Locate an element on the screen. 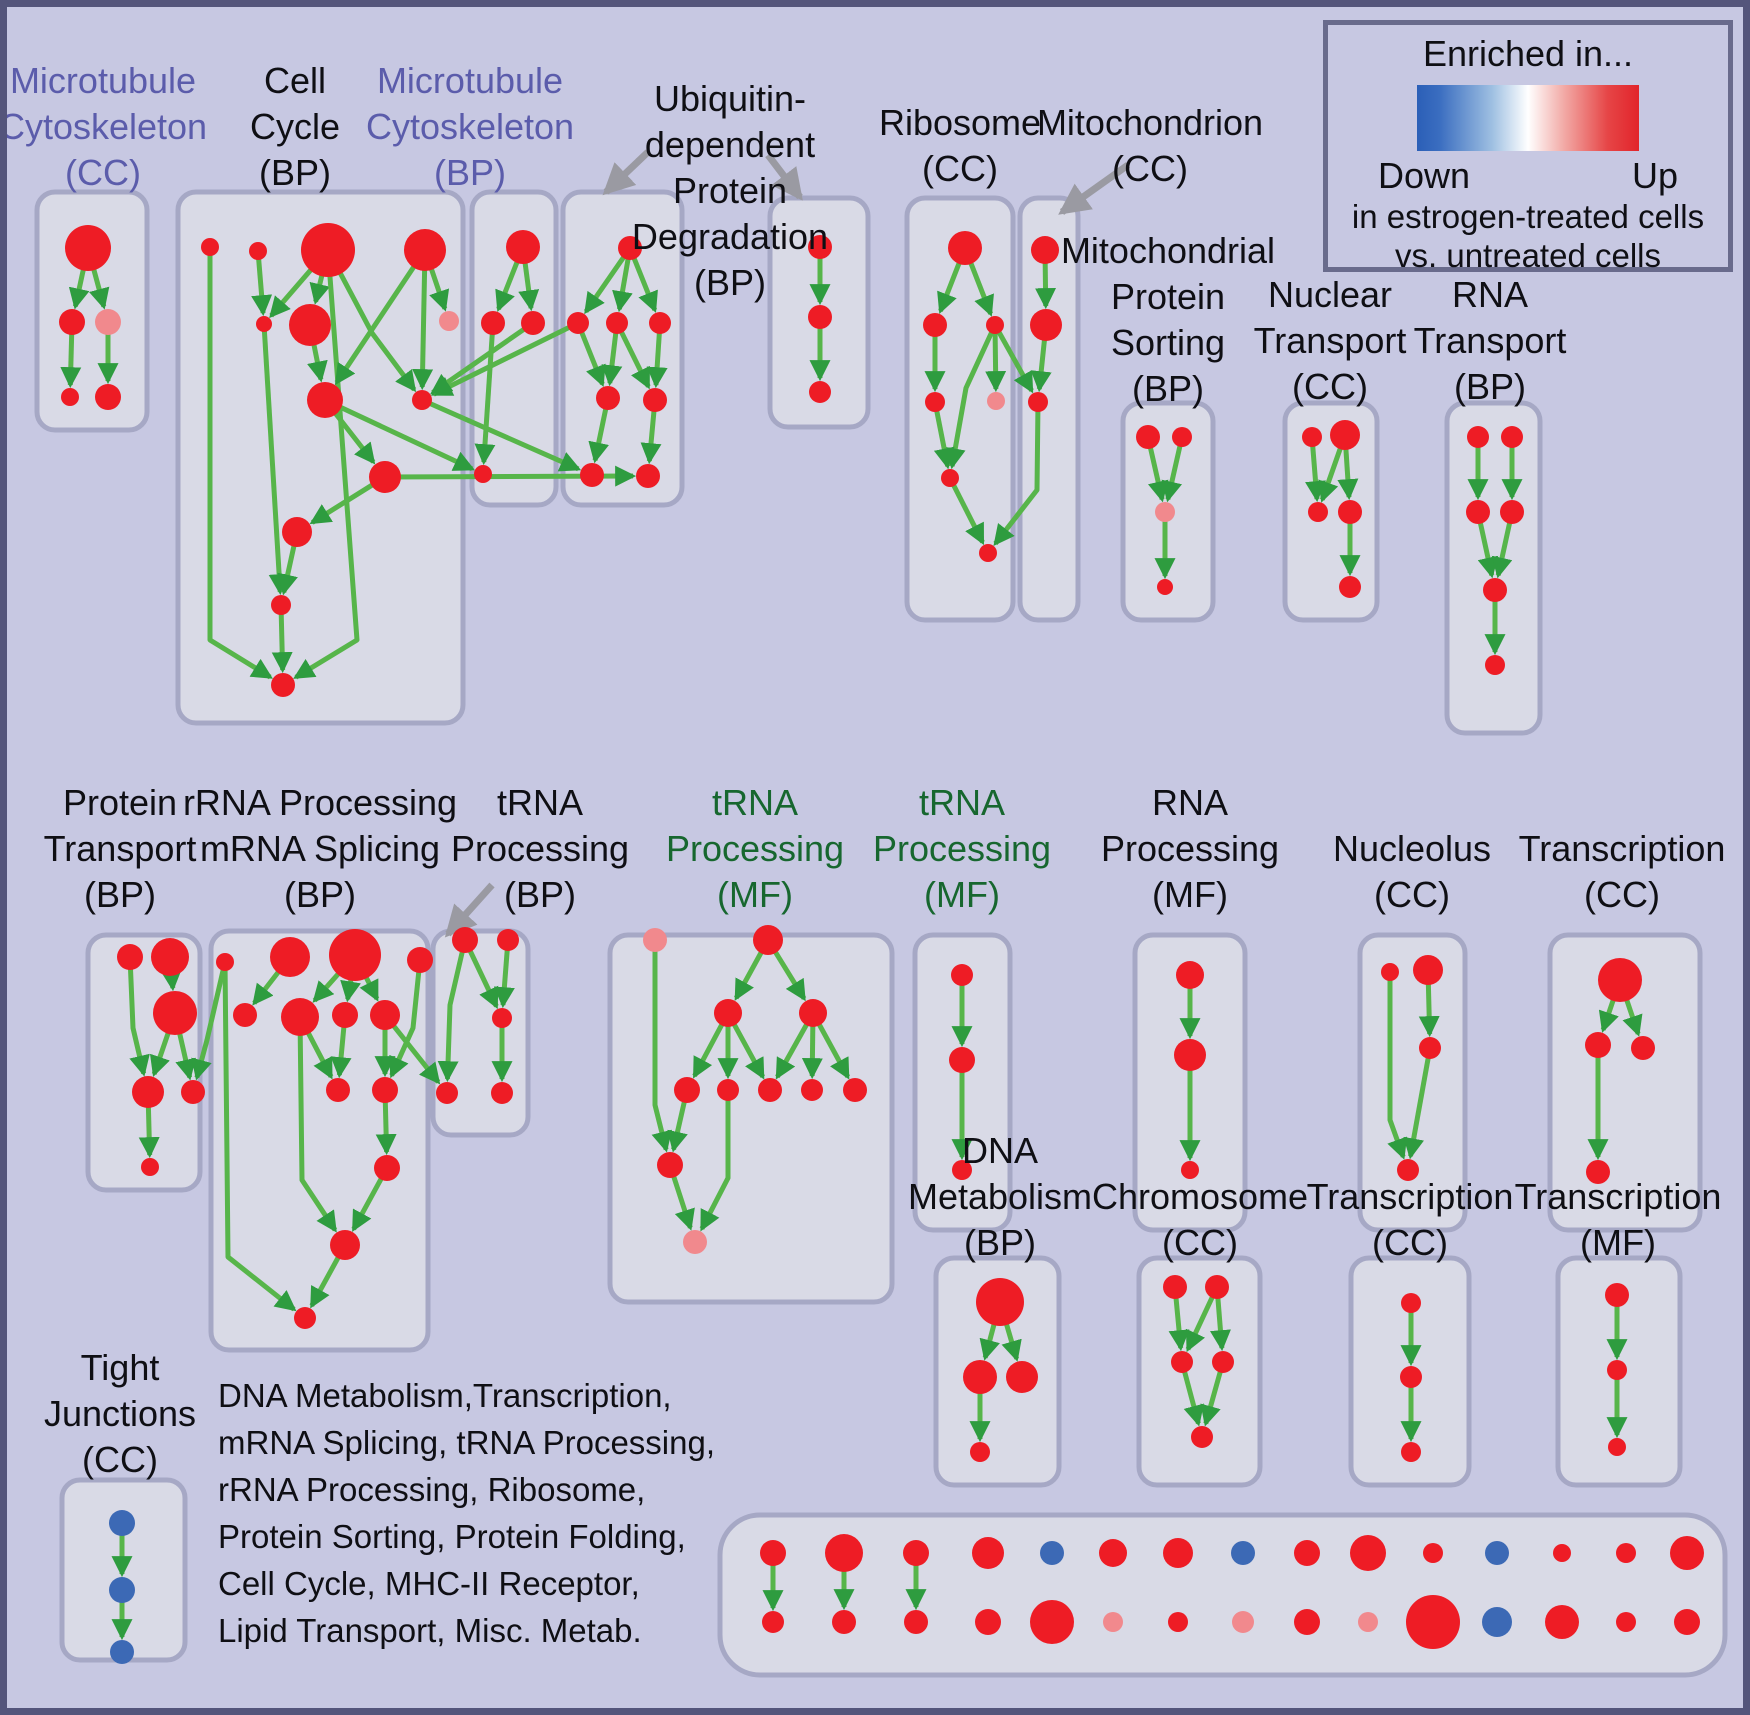 The height and width of the screenshot is (1715, 1750). label-trna-processing-mf-1: tRNA Processing (MF) is located at coordinates (755, 848).